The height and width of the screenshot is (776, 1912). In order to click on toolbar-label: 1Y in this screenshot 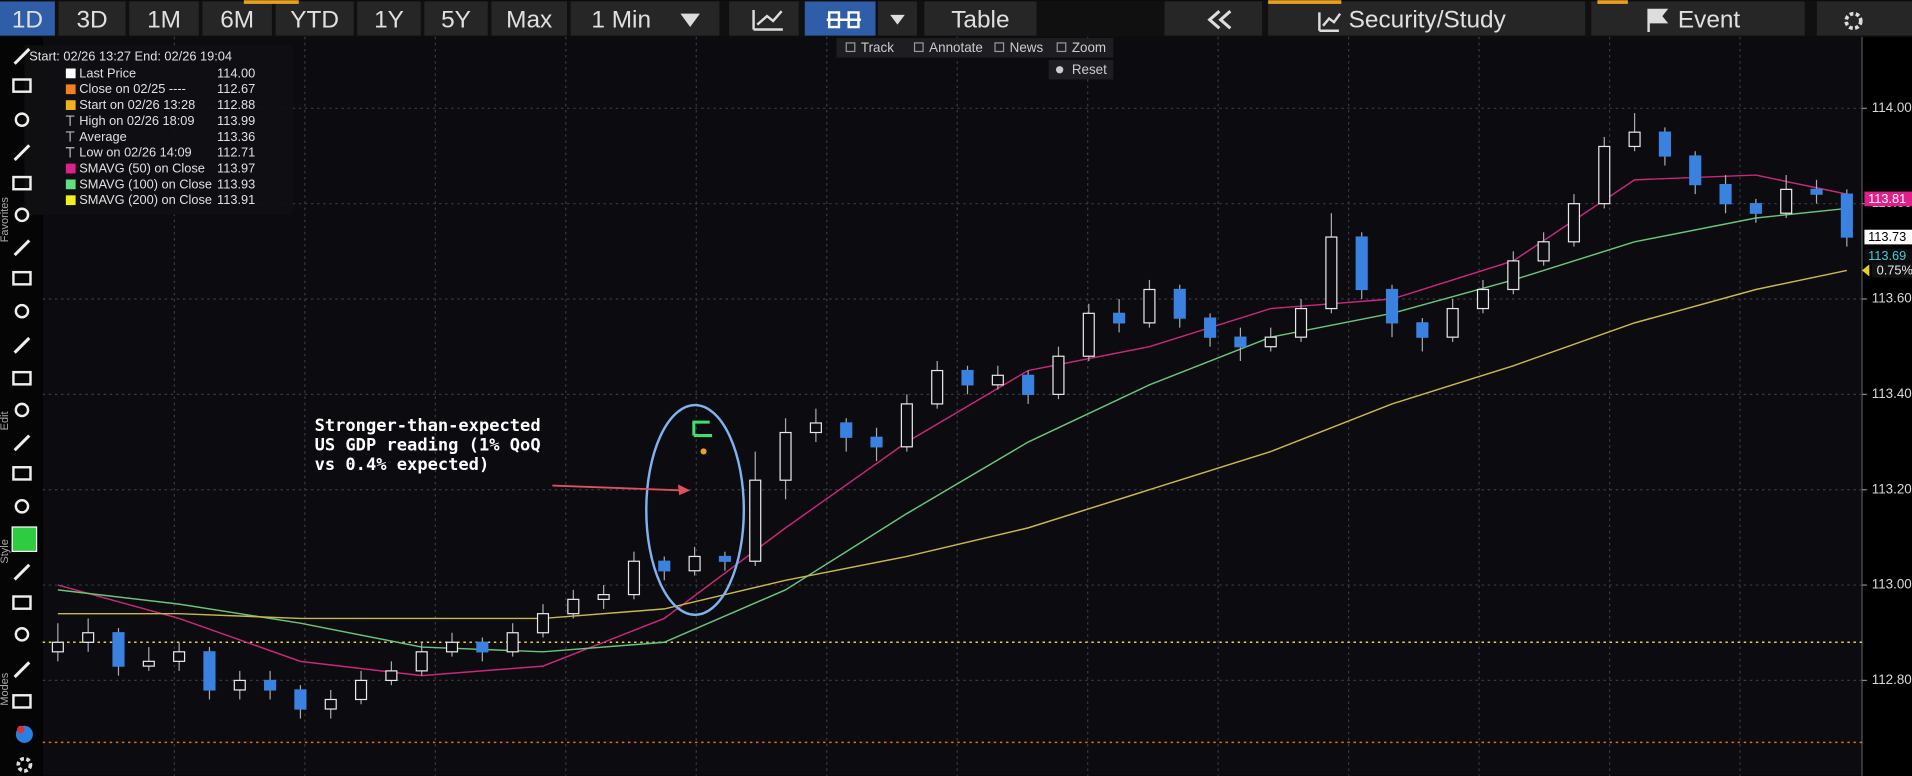, I will do `click(389, 19)`.